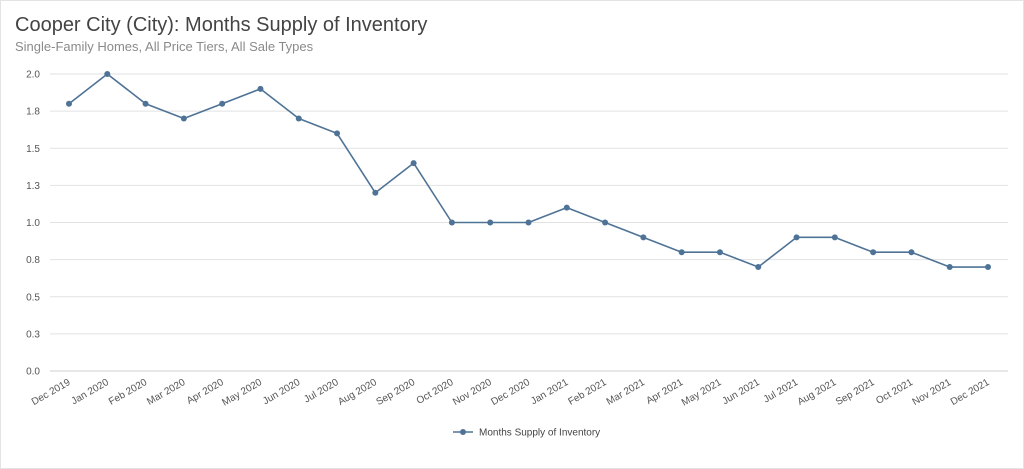  What do you see at coordinates (702, 393) in the screenshot?
I see `x-tick-label: May 2021` at bounding box center [702, 393].